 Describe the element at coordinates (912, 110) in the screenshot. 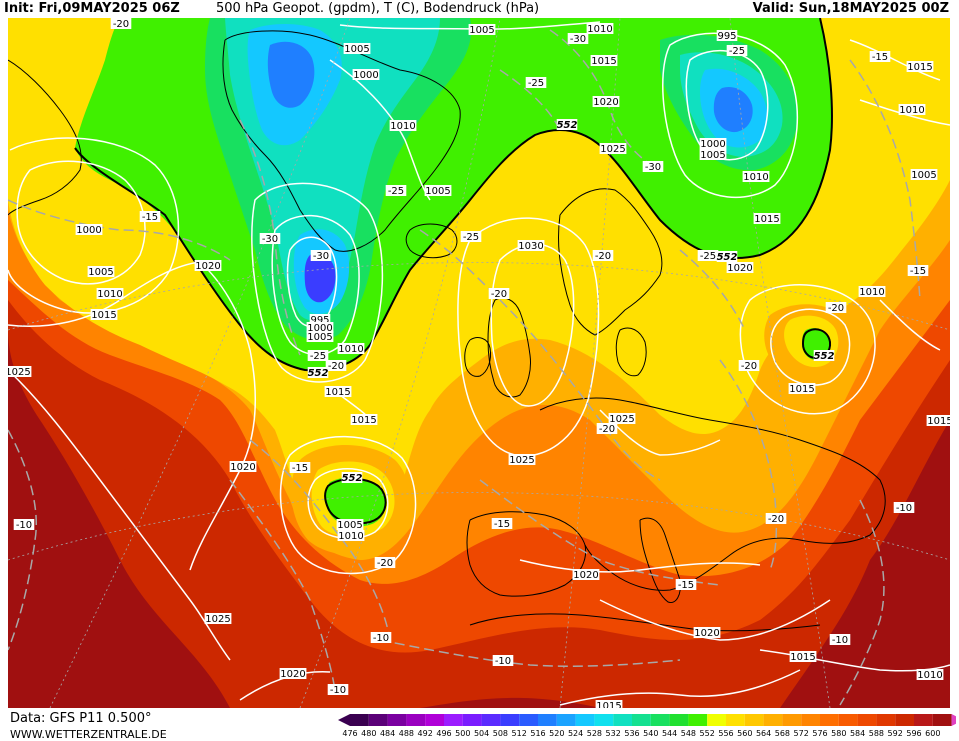

I see `isobar-label-9: 1010` at that location.